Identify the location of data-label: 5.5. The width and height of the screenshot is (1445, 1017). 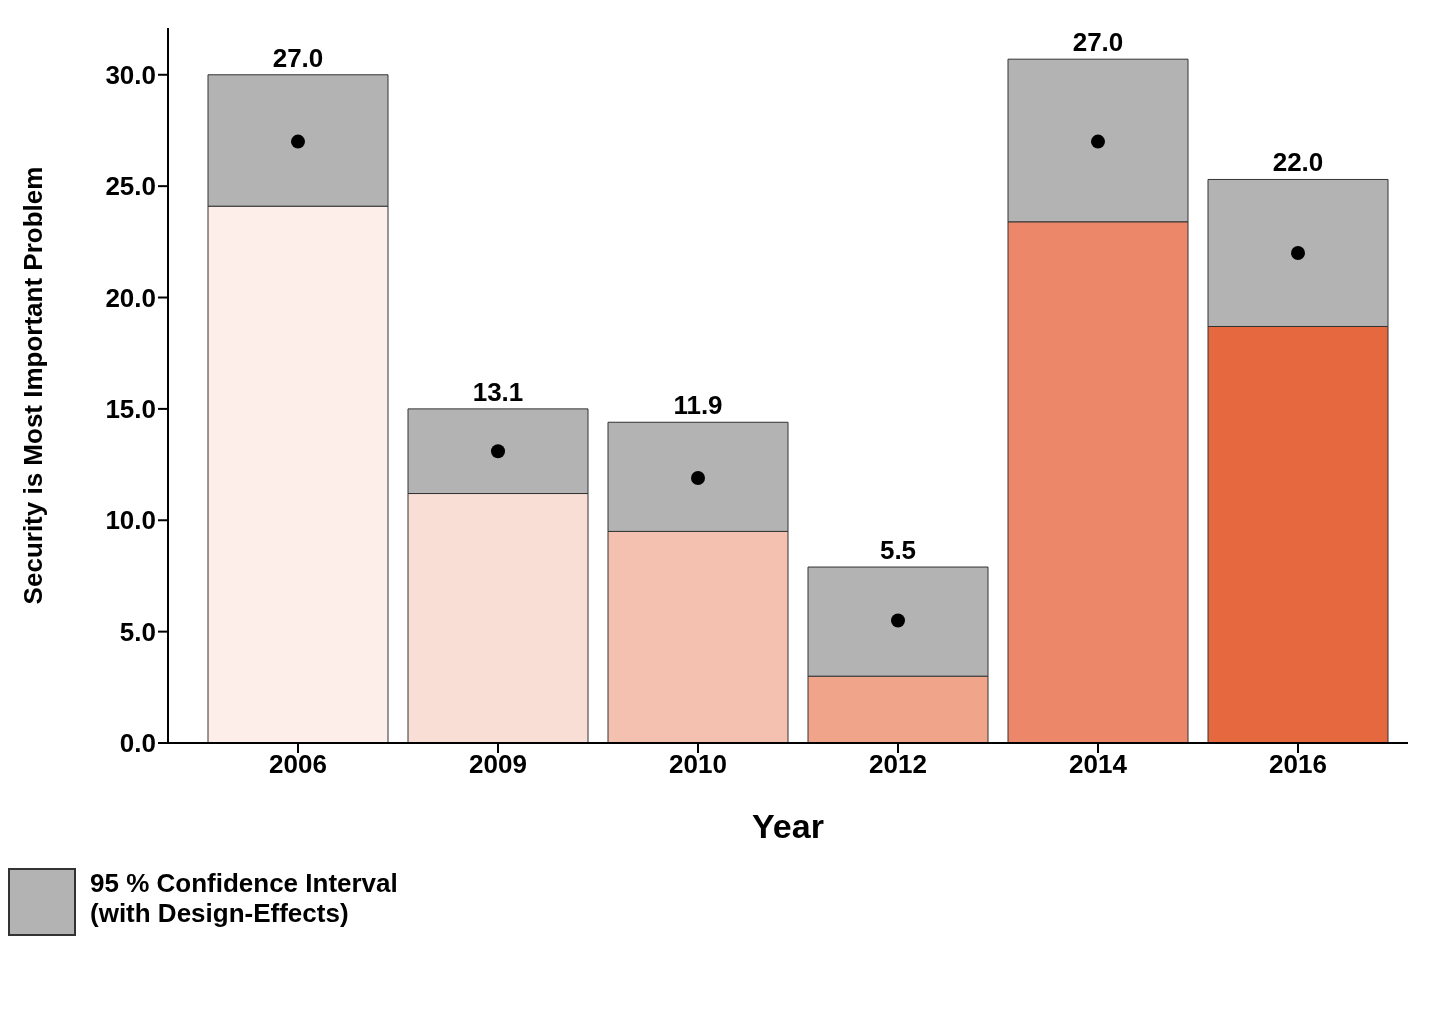
(898, 550).